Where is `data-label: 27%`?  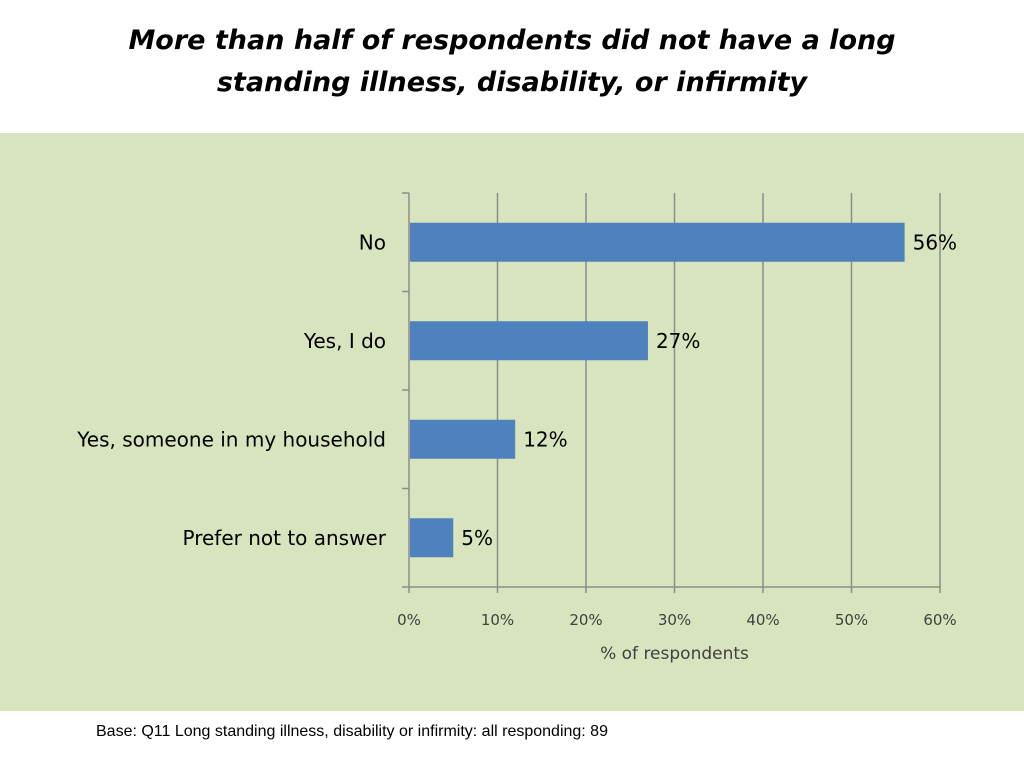
data-label: 27% is located at coordinates (678, 341).